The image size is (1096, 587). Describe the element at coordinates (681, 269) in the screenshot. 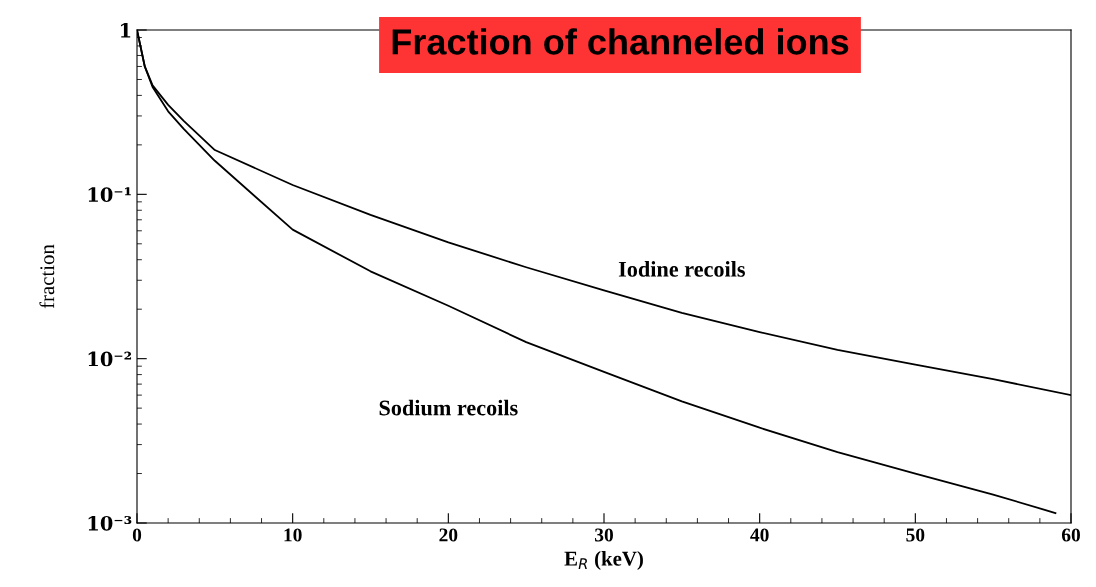

I see `series-label: Iodine recoils` at that location.